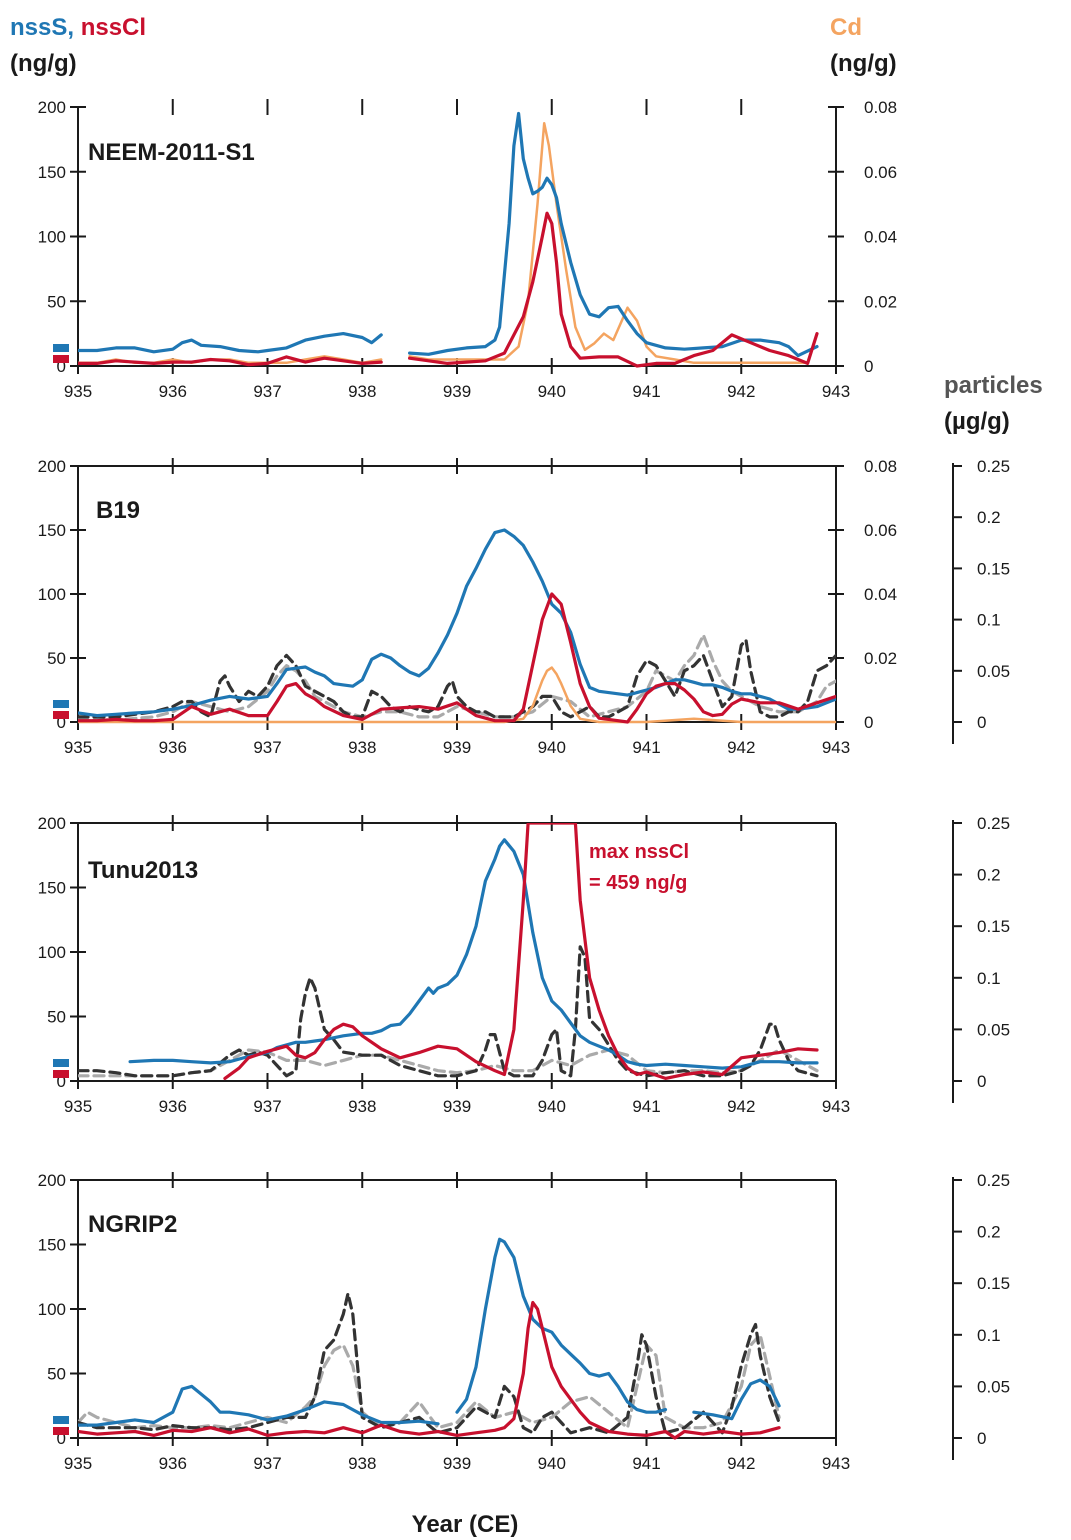  Describe the element at coordinates (646, 1106) in the screenshot. I see `panel-2-x-tick-label: 941` at that location.